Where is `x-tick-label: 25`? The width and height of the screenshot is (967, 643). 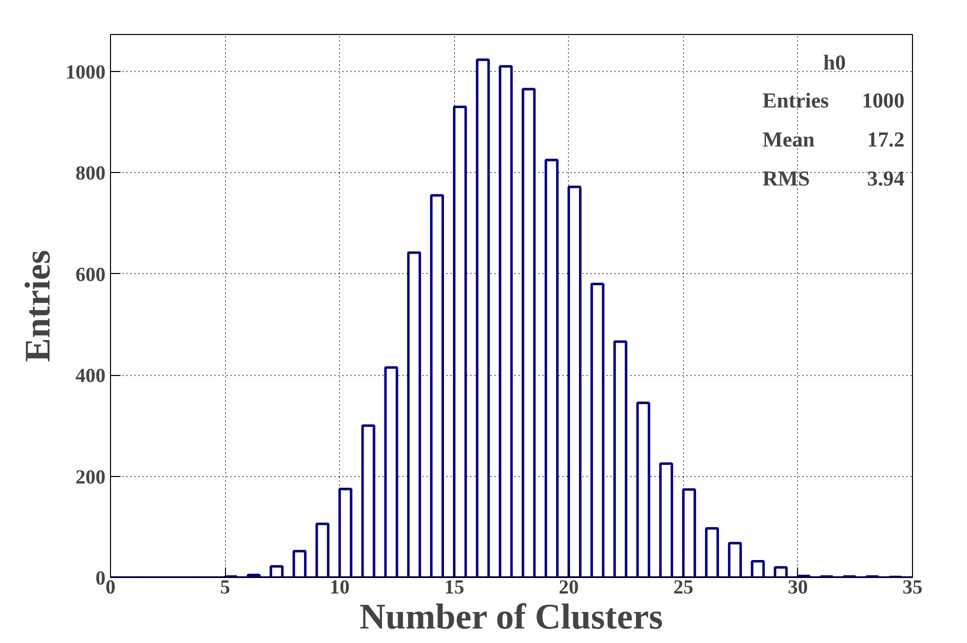 x-tick-label: 25 is located at coordinates (683, 587).